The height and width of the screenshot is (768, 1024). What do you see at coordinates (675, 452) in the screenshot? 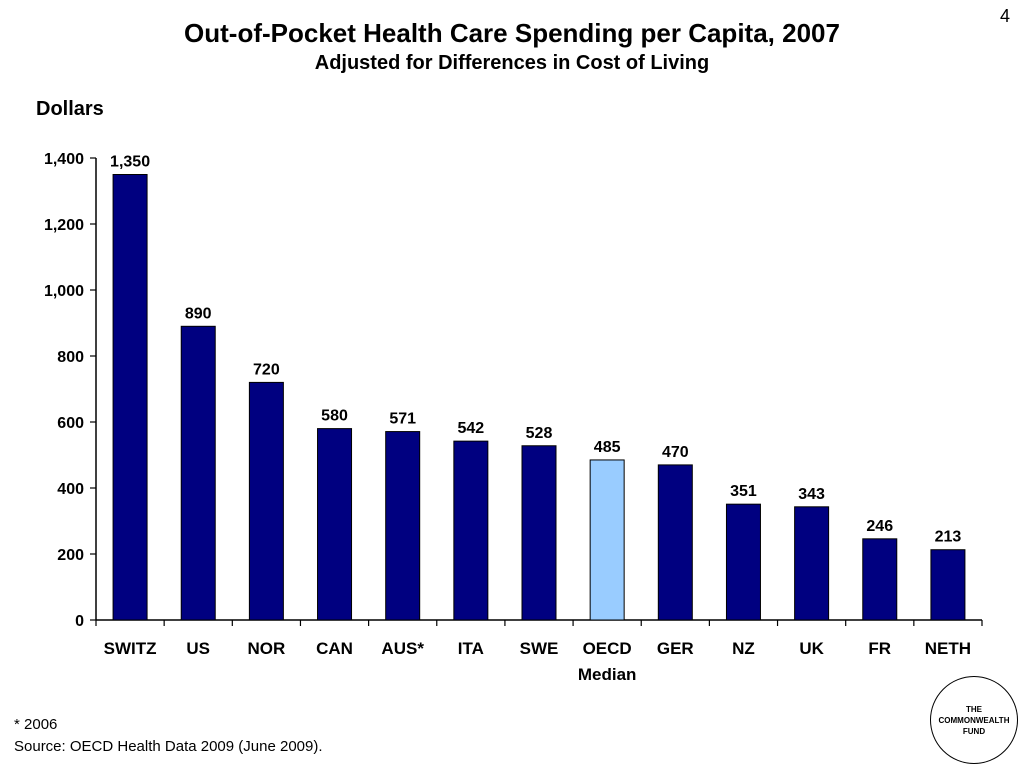
I see `data-label: 470` at bounding box center [675, 452].